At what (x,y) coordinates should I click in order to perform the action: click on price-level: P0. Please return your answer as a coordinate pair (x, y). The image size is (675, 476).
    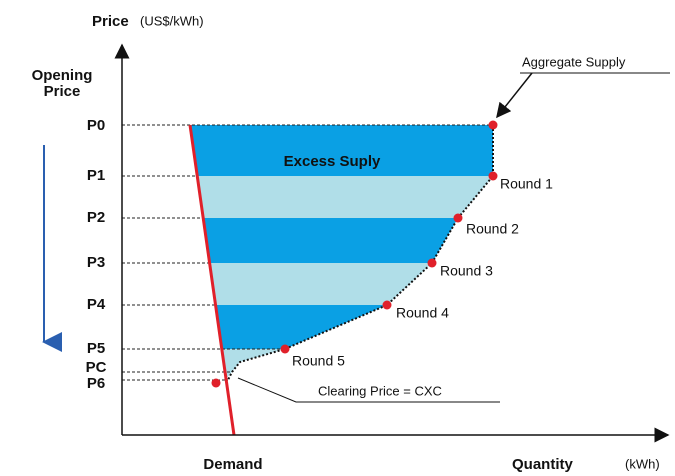
    Looking at the image, I should click on (96, 125).